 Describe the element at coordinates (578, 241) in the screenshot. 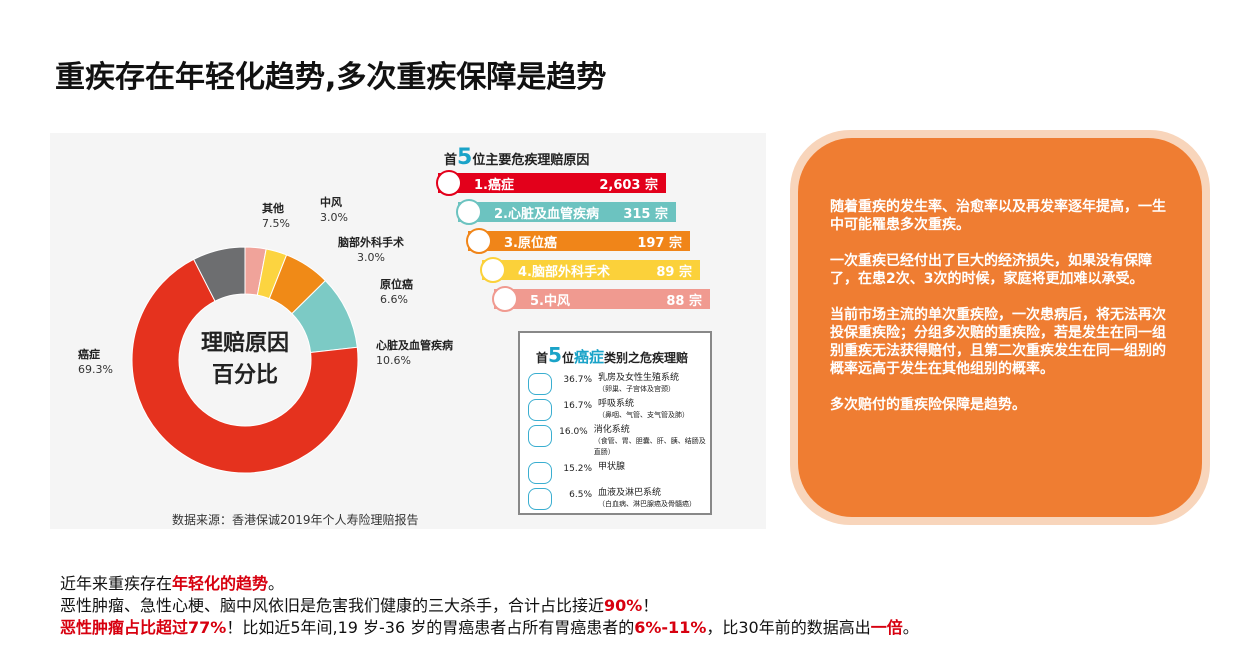

I see `top5-bar: 3.原位癌 197 宗` at that location.